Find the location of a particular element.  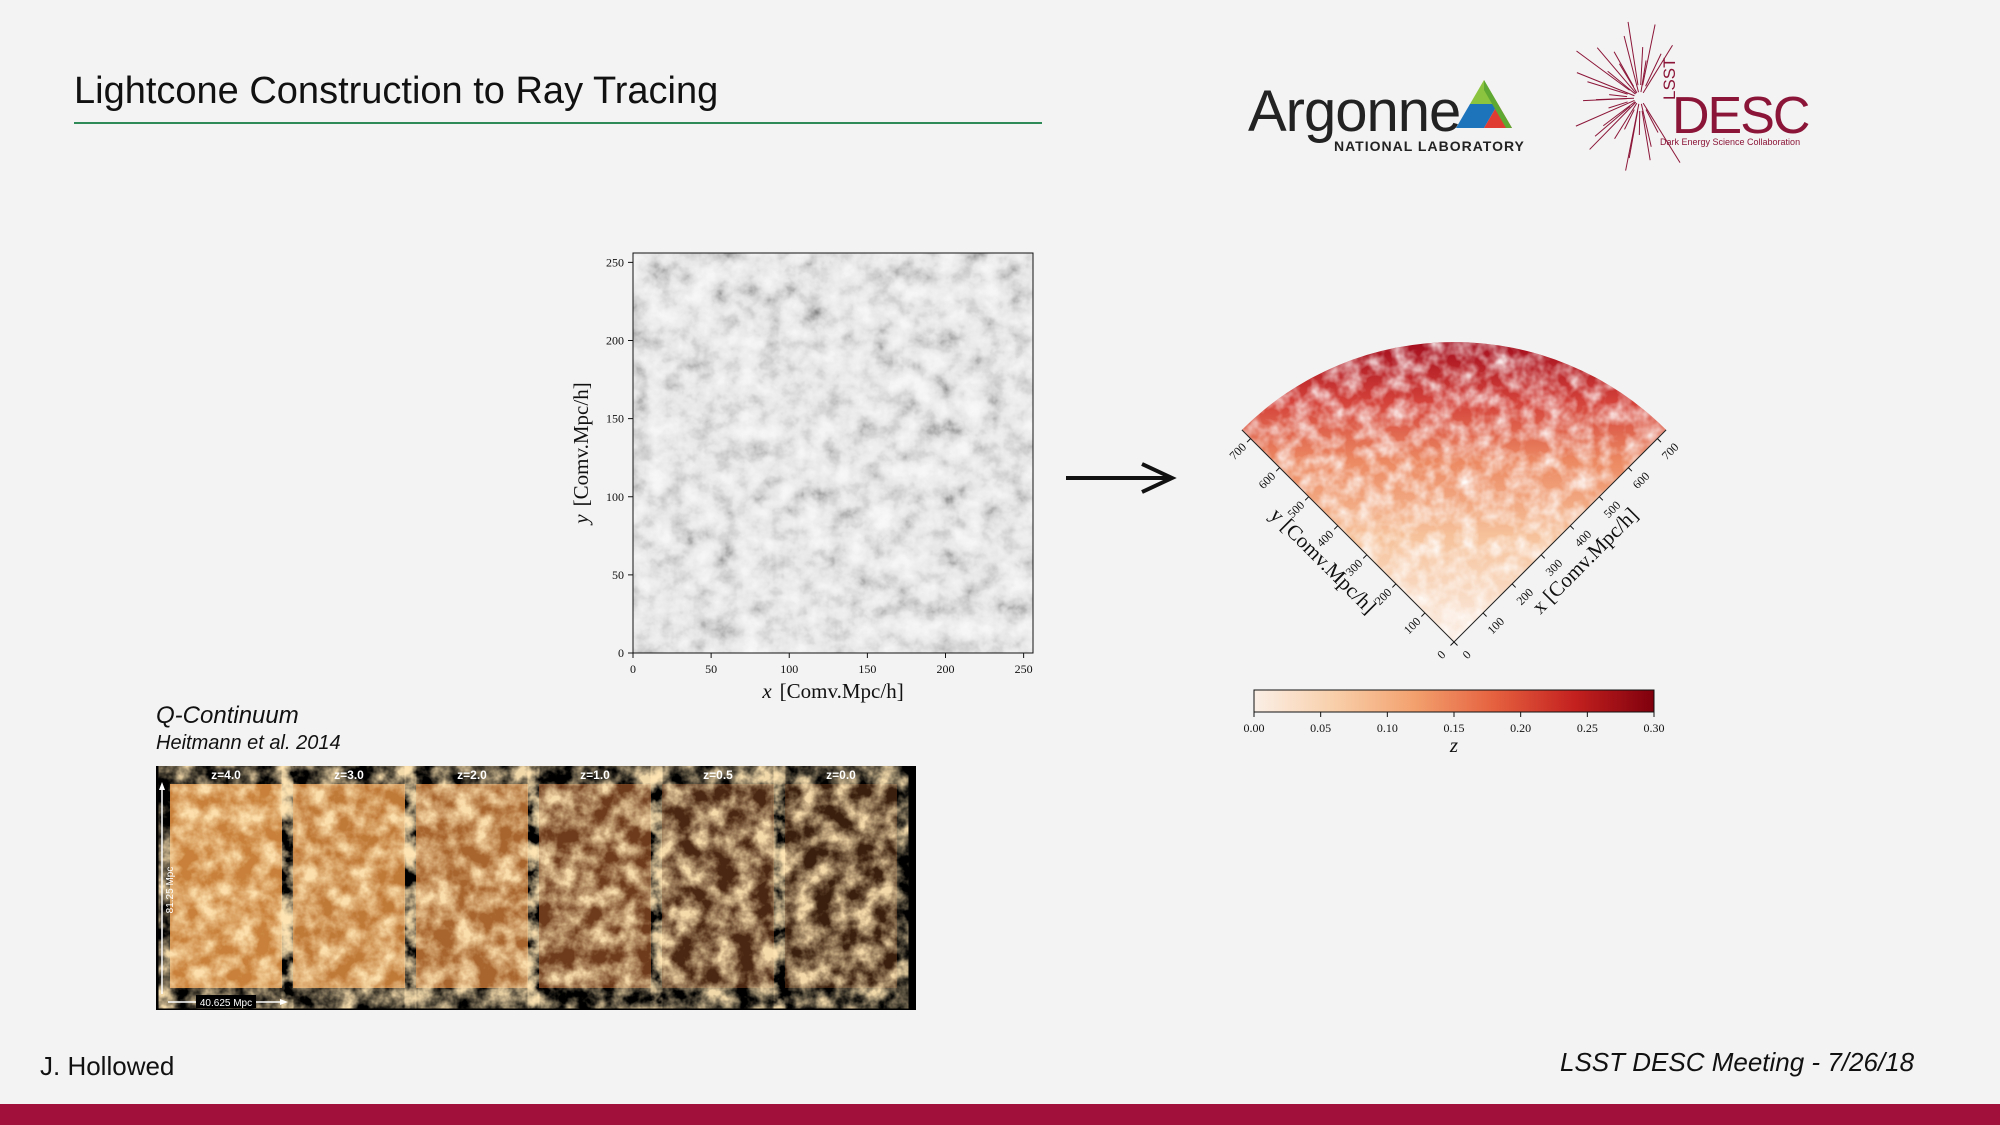

box-x-tick-label: 150 is located at coordinates (867, 669).